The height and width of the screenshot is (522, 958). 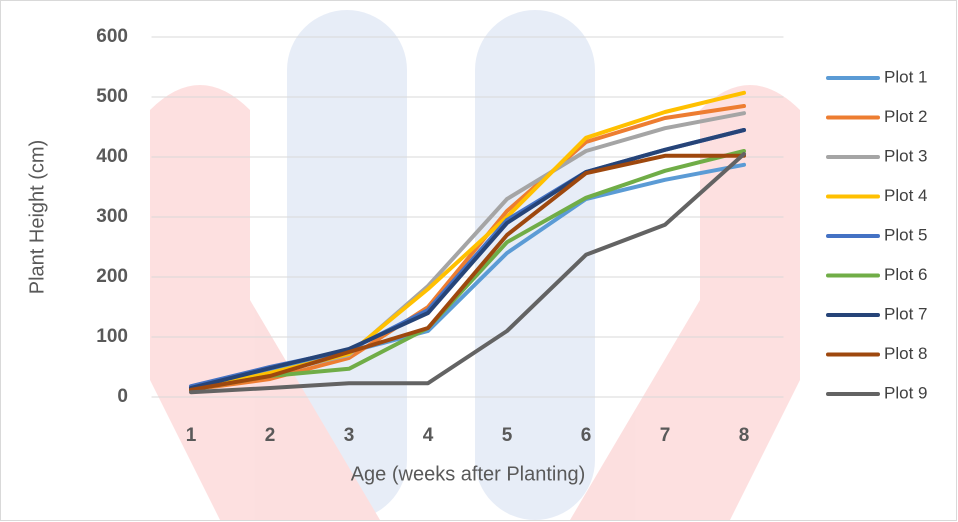 I want to click on y-tick-label: 0, so click(x=122, y=396).